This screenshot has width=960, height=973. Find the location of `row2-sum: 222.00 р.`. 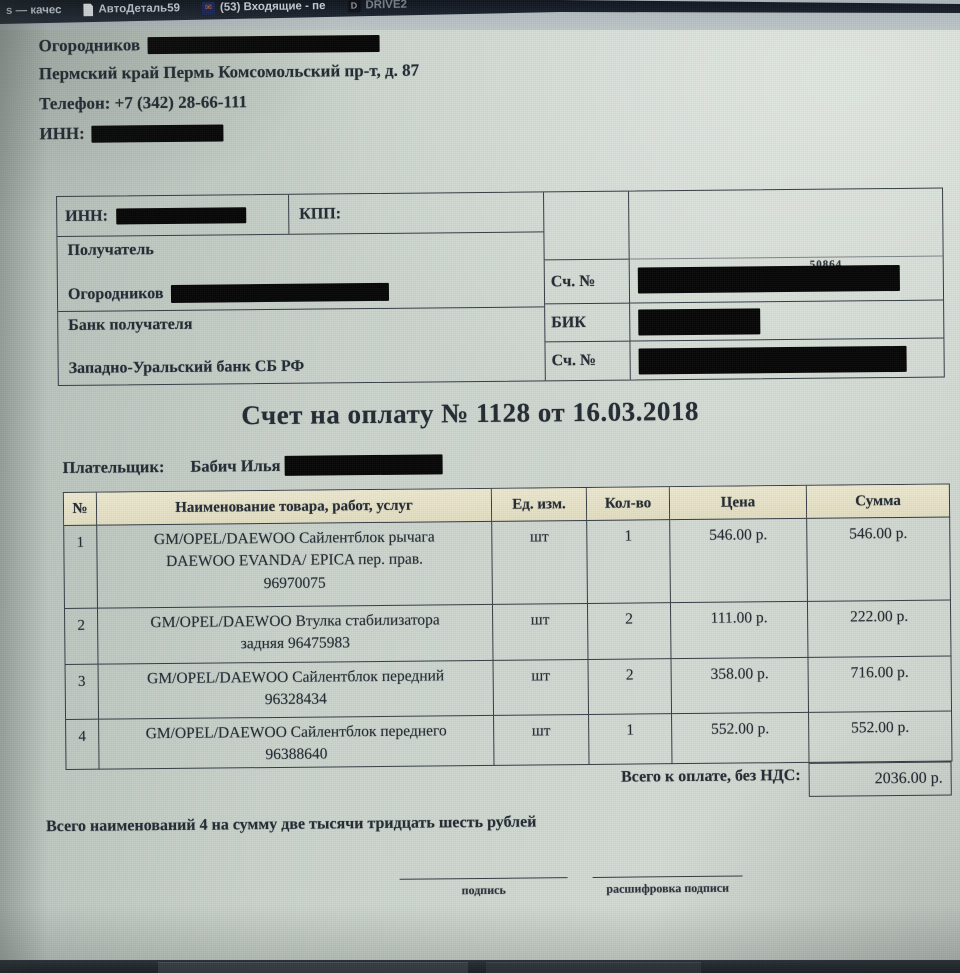

row2-sum: 222.00 р. is located at coordinates (879, 629).